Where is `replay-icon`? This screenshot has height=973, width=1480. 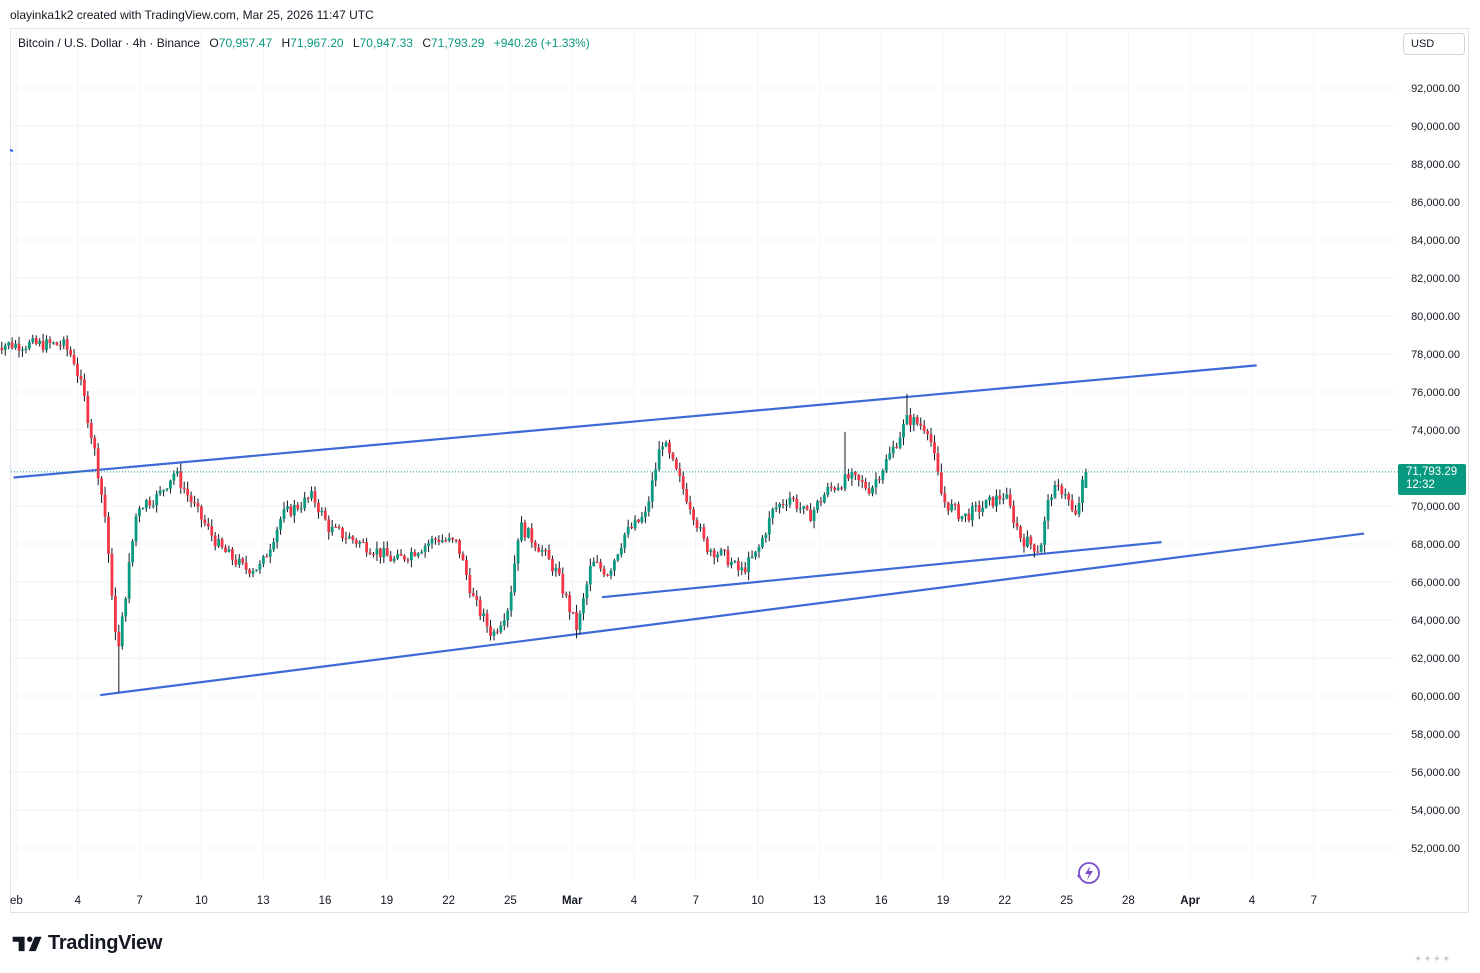 replay-icon is located at coordinates (1088, 874).